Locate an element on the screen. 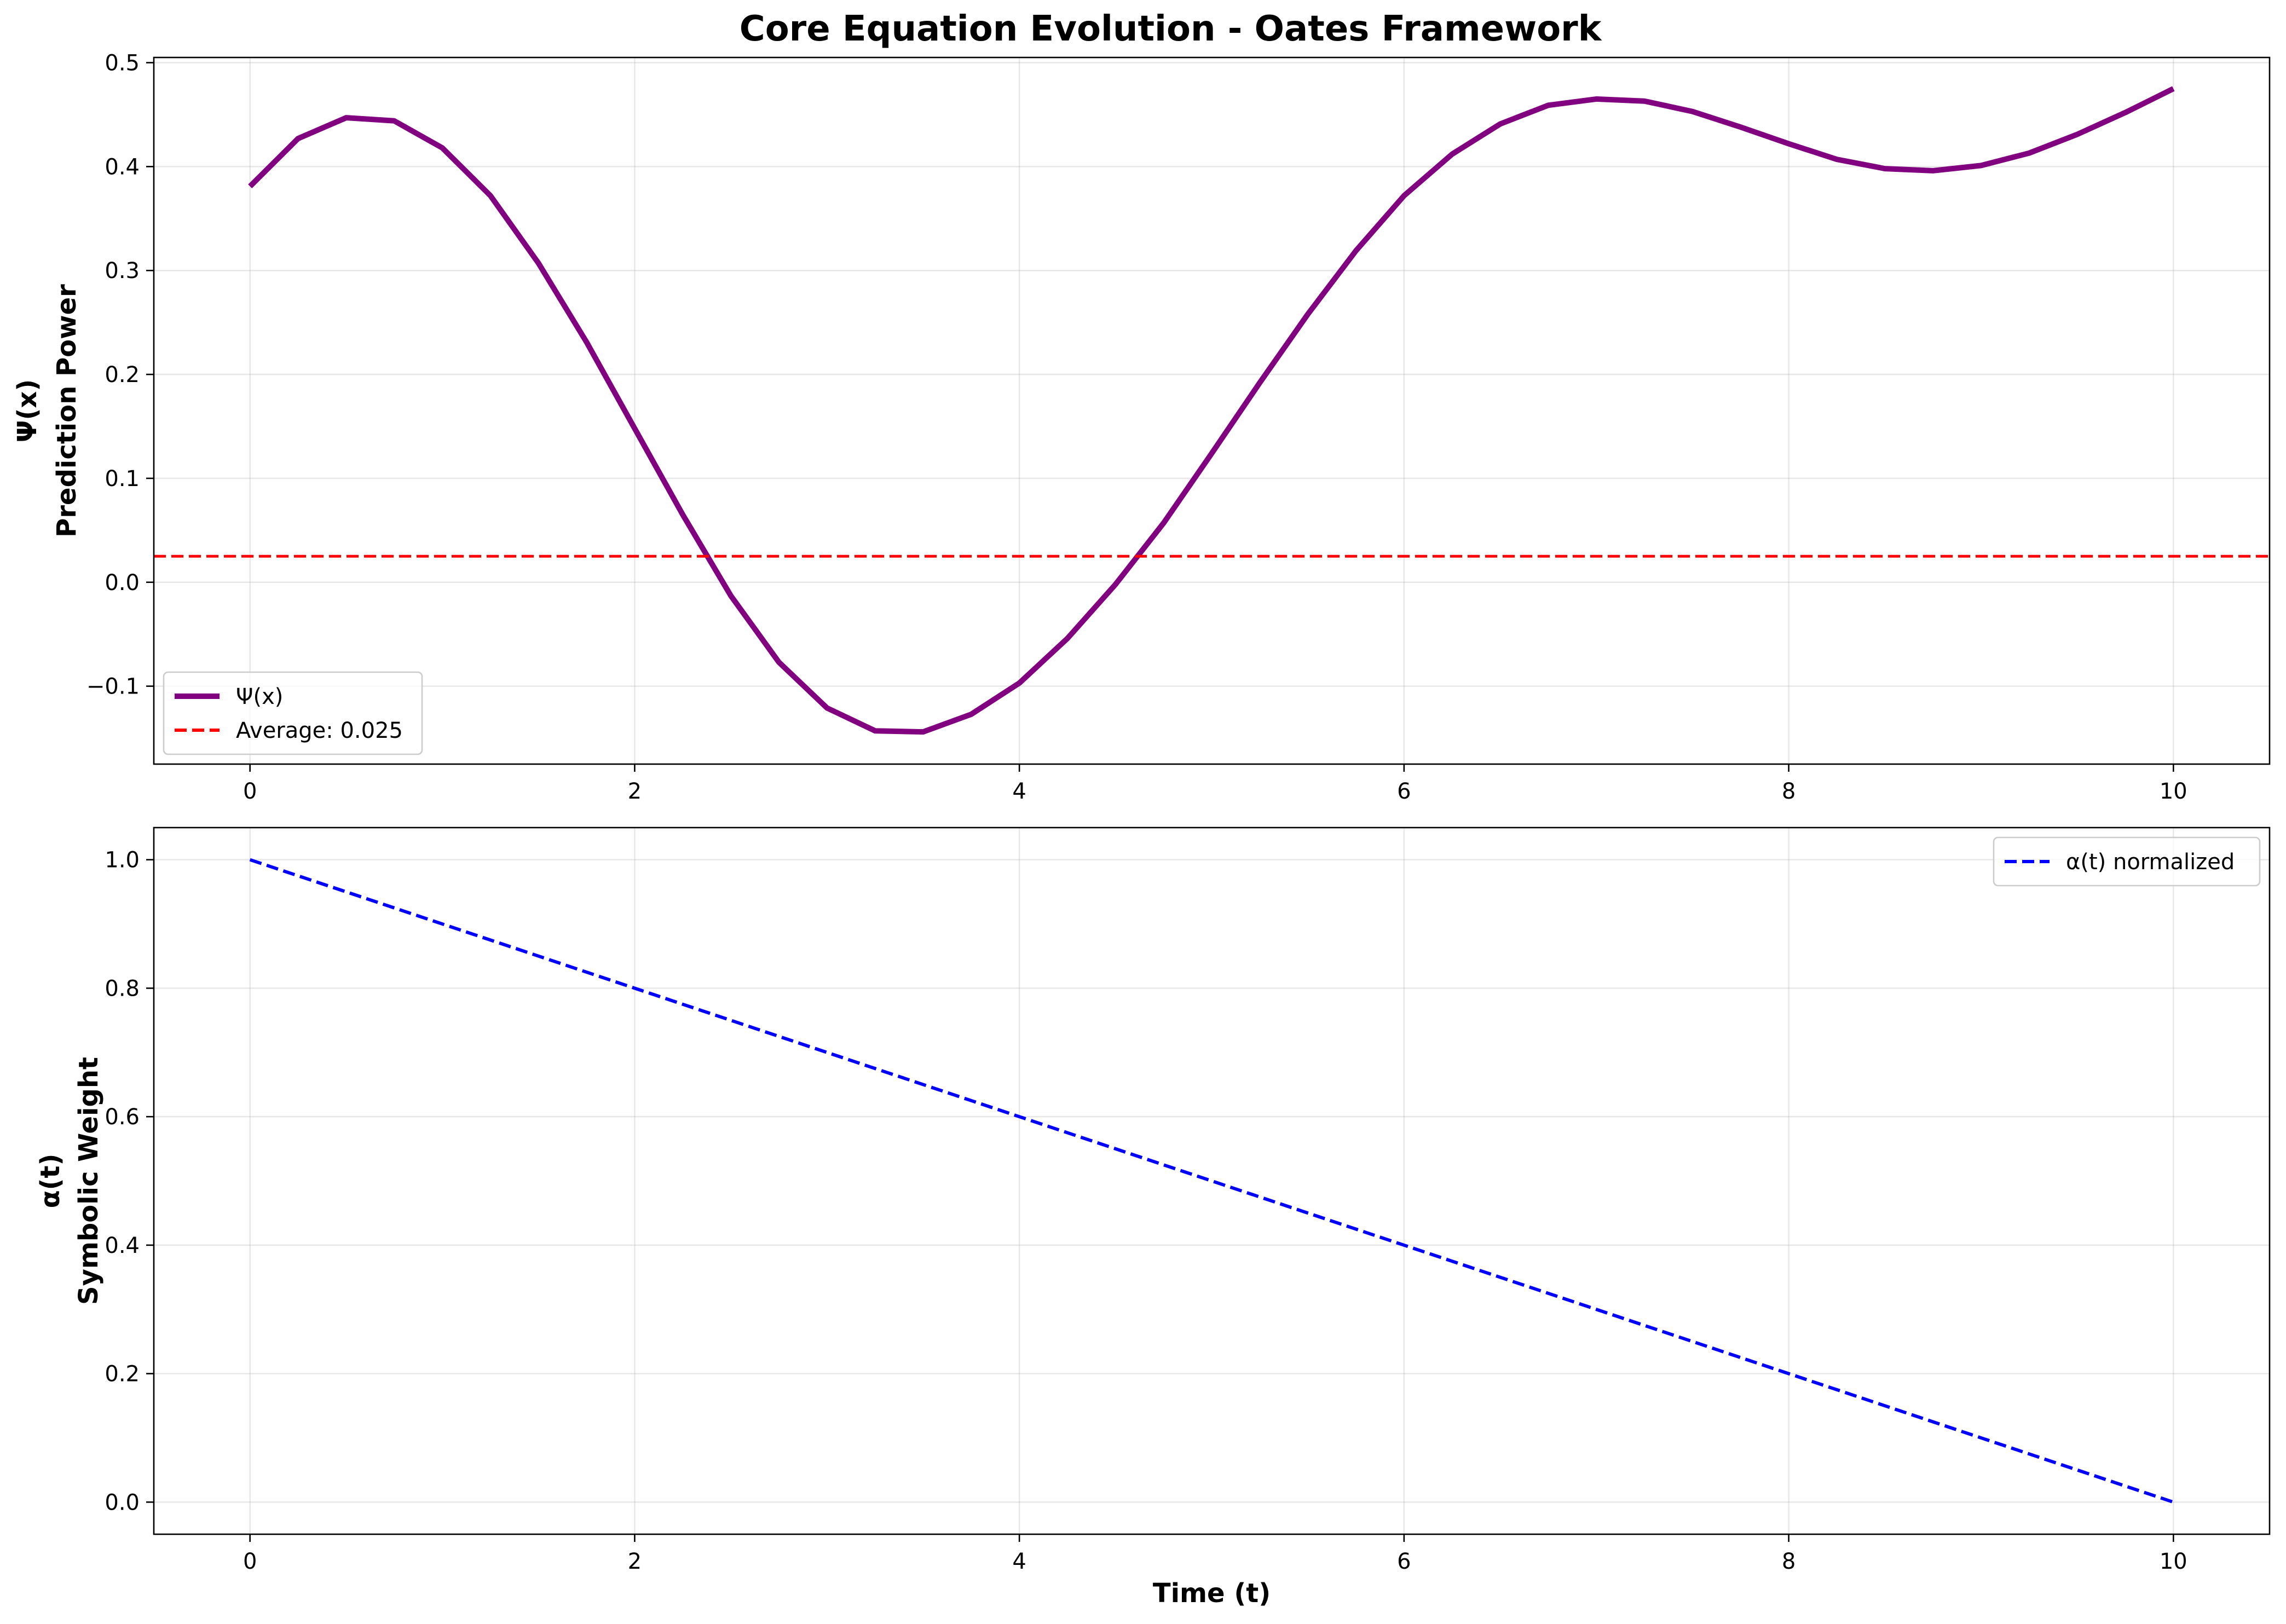 The height and width of the screenshot is (1624, 2286). y-tick-label: 0.3 is located at coordinates (123, 271).